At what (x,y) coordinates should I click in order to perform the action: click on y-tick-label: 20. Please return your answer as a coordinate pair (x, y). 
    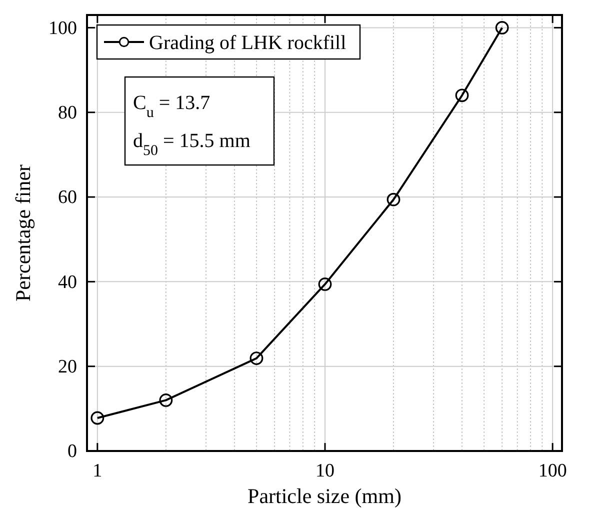
    Looking at the image, I should click on (67, 367).